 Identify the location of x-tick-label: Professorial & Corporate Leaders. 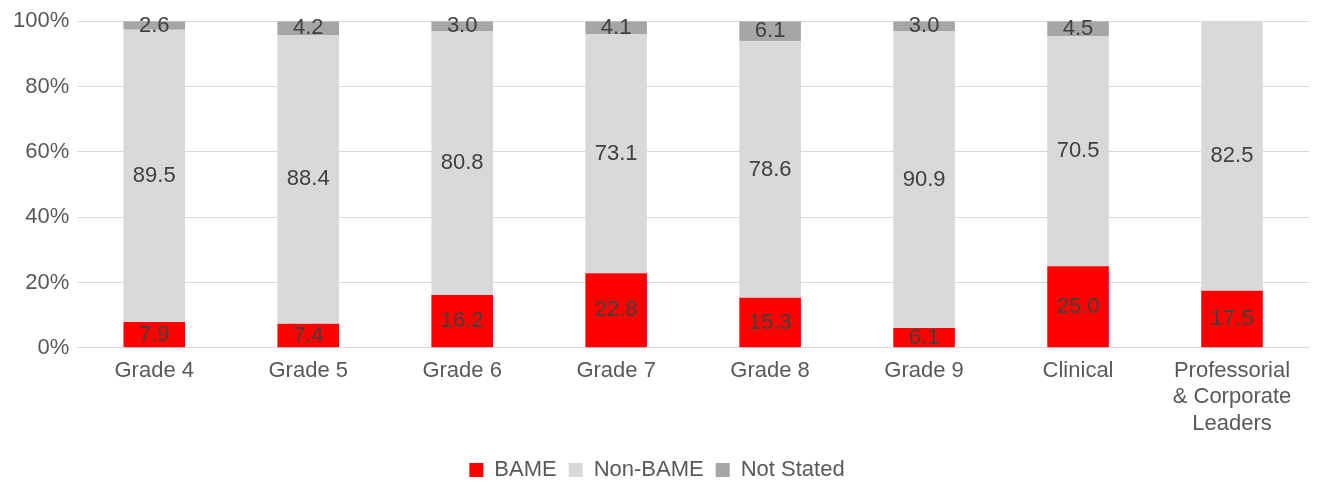
(1232, 396).